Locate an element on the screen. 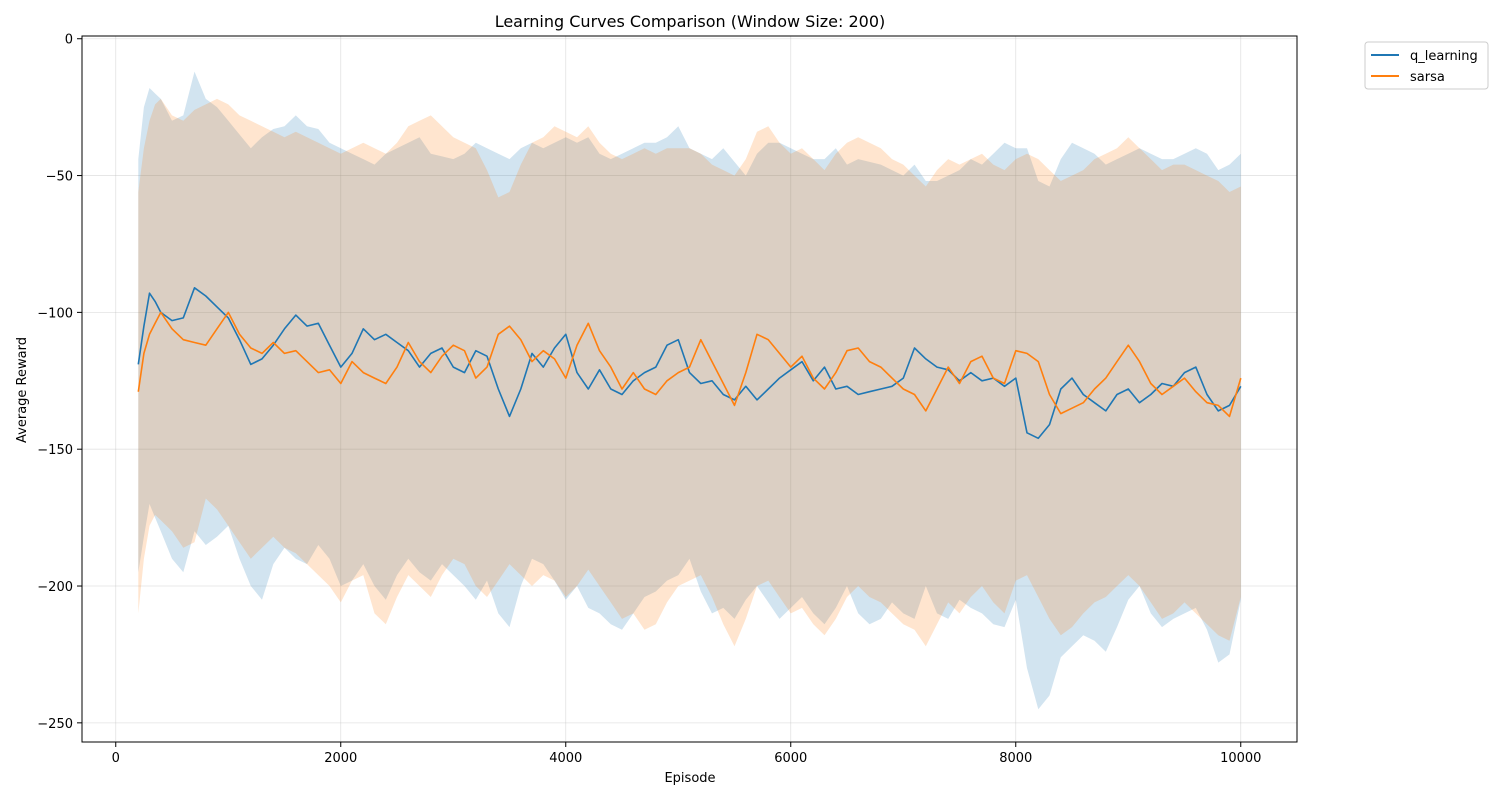  line-sarsa is located at coordinates (689, 364).